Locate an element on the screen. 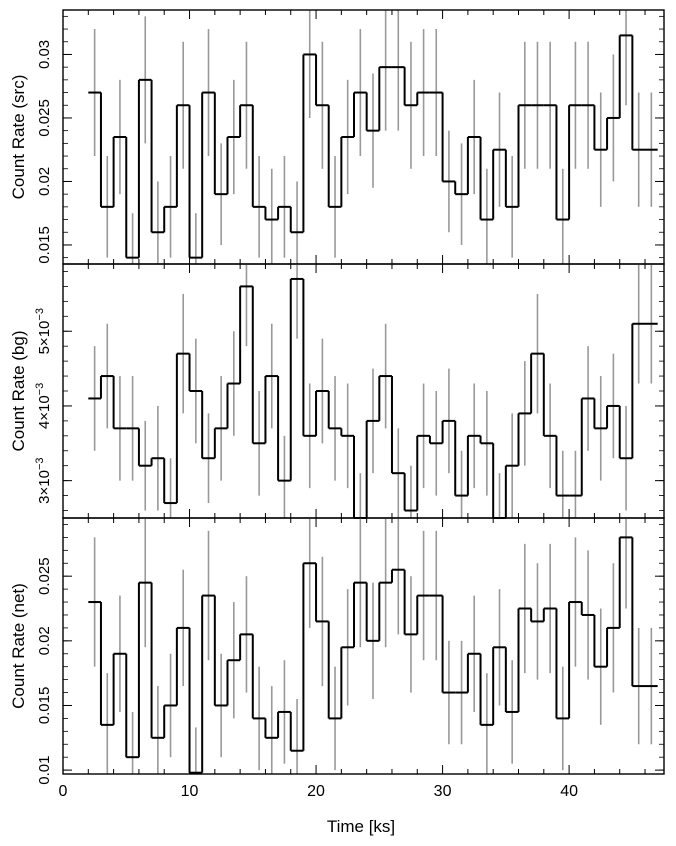  y-tick-base: 4×10 is located at coordinates (44, 412).